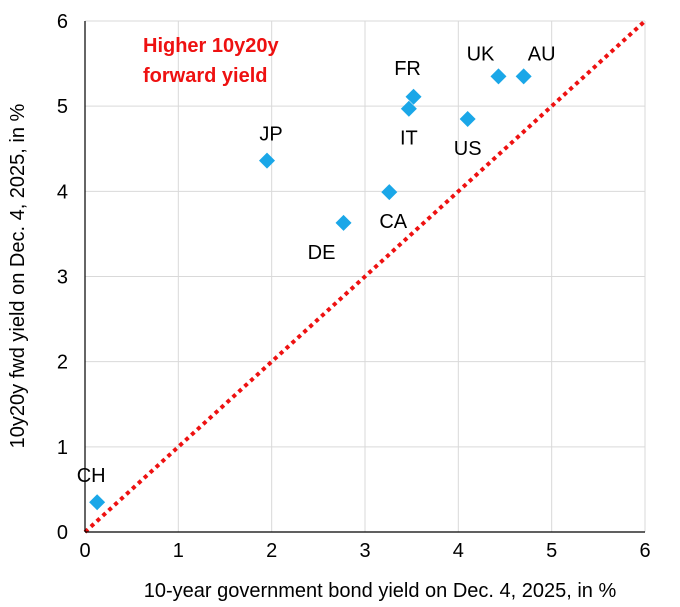  What do you see at coordinates (91, 476) in the screenshot?
I see `data-label-ch: CH` at bounding box center [91, 476].